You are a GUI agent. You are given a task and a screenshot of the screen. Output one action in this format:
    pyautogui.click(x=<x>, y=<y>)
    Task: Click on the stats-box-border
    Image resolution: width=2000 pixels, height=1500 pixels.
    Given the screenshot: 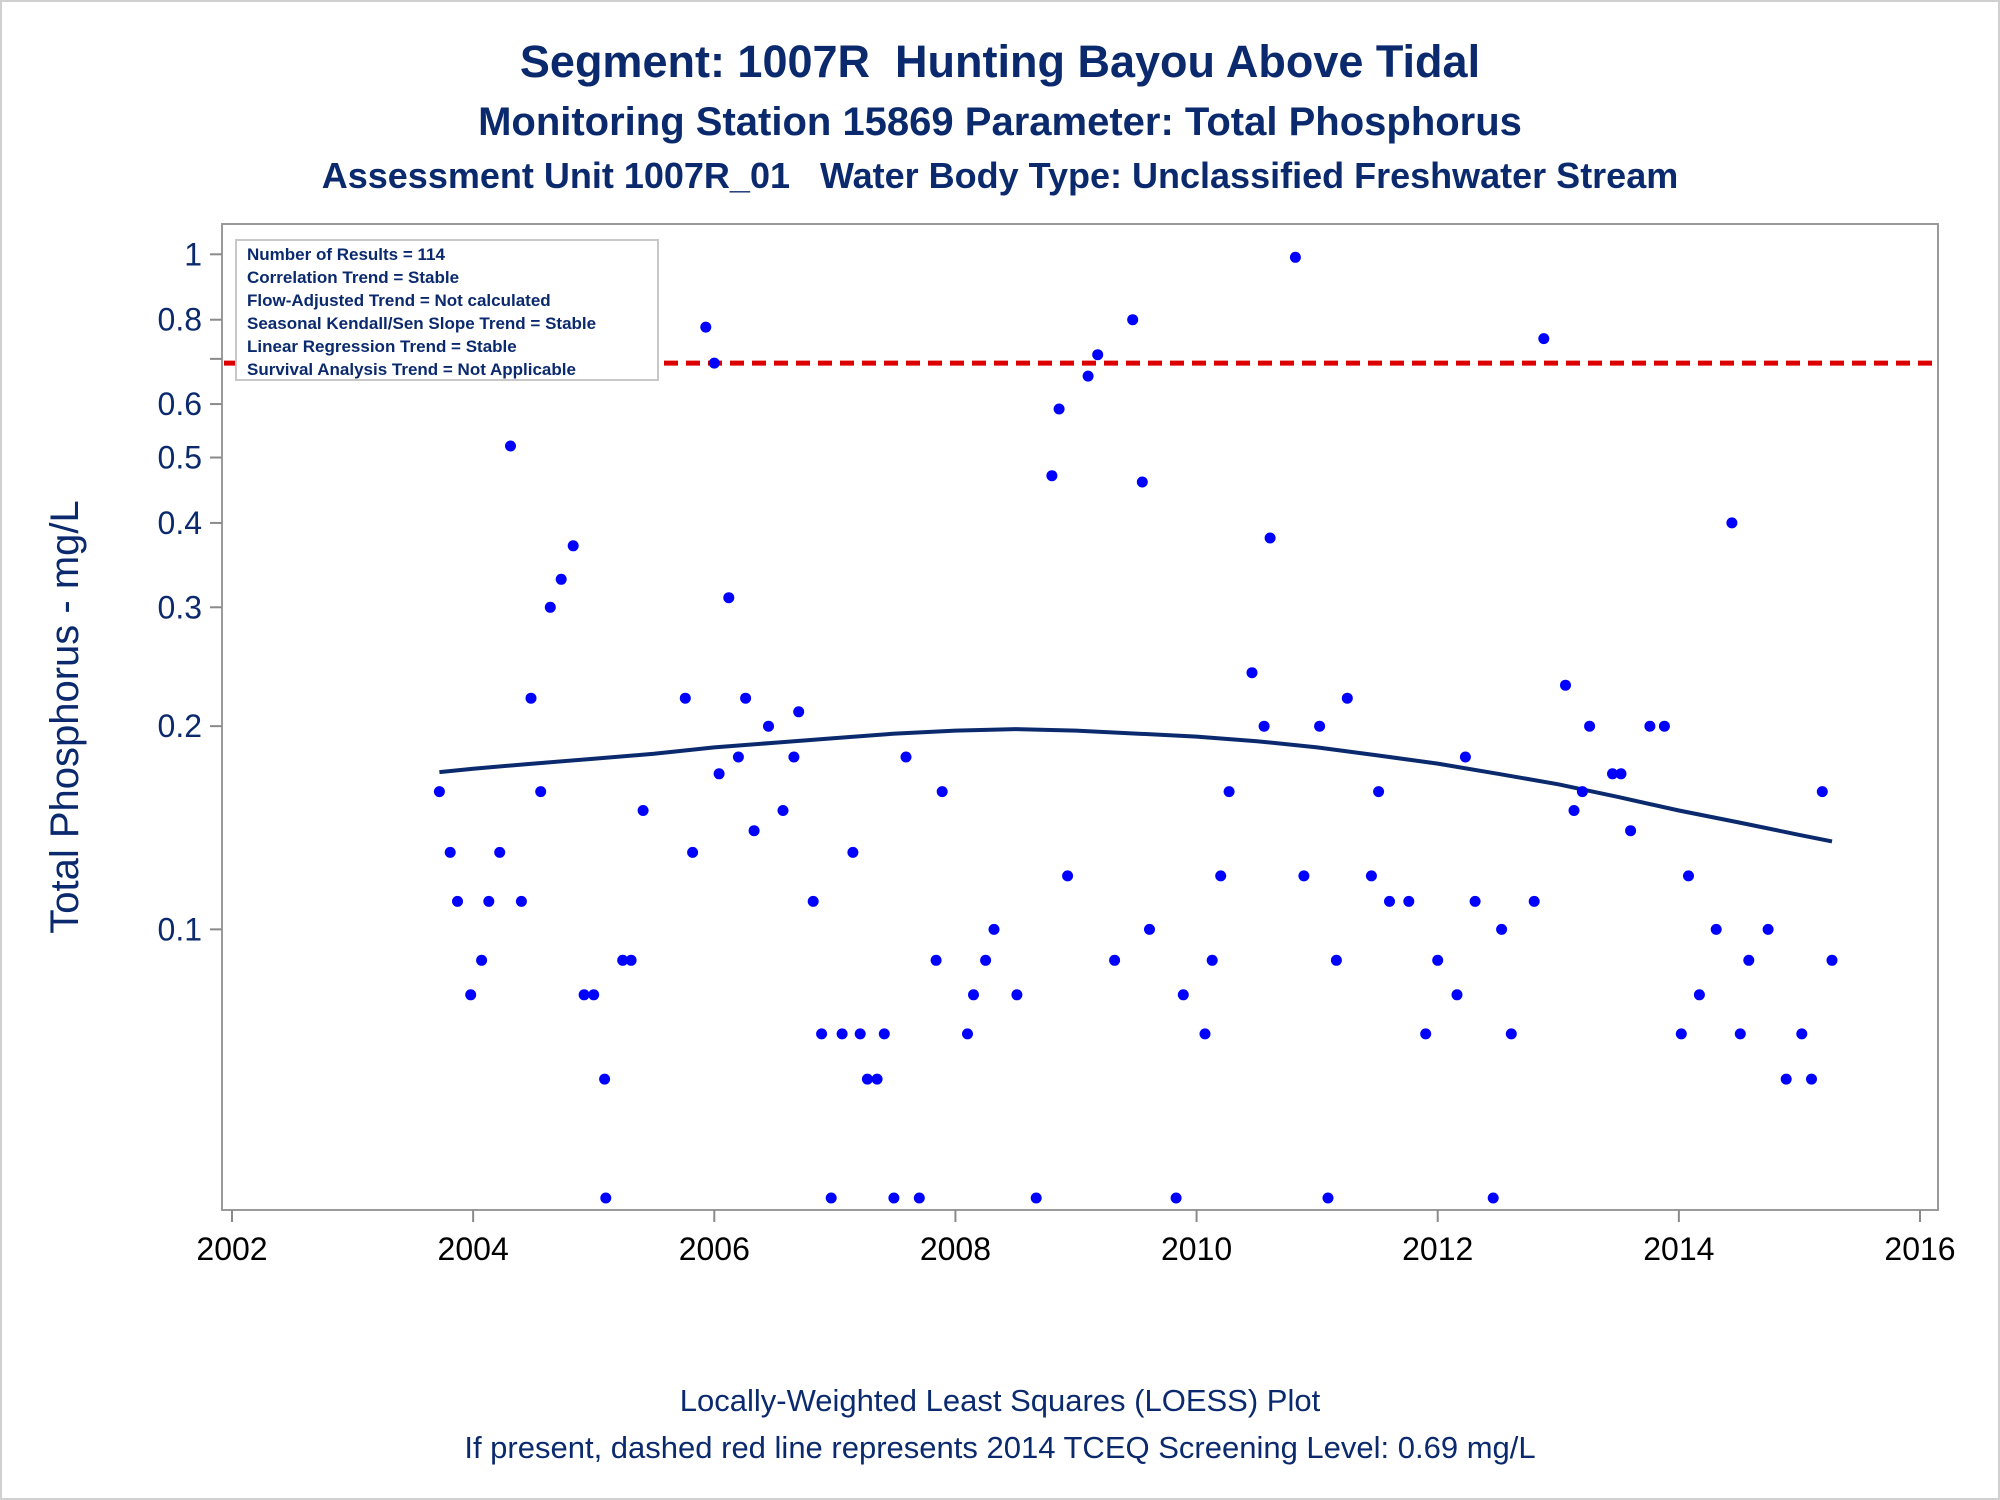 What is the action you would take?
    pyautogui.click(x=447, y=310)
    